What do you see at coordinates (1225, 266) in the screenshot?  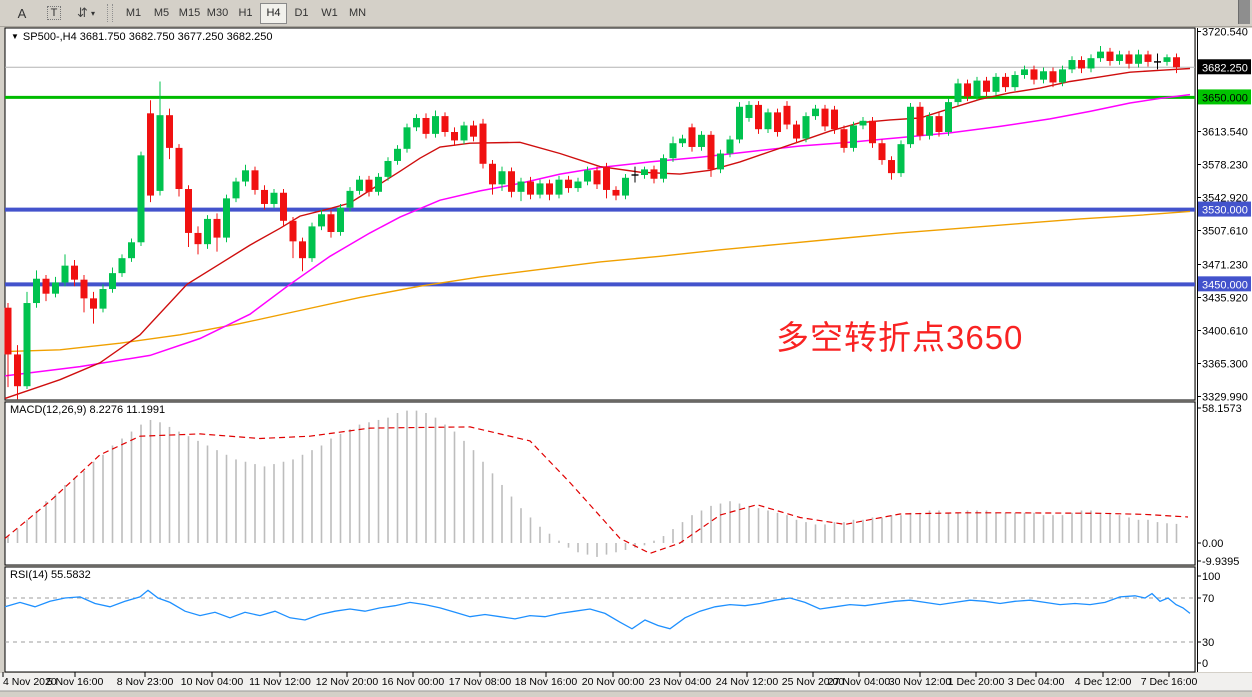 I see `axis-label: 3471.230` at bounding box center [1225, 266].